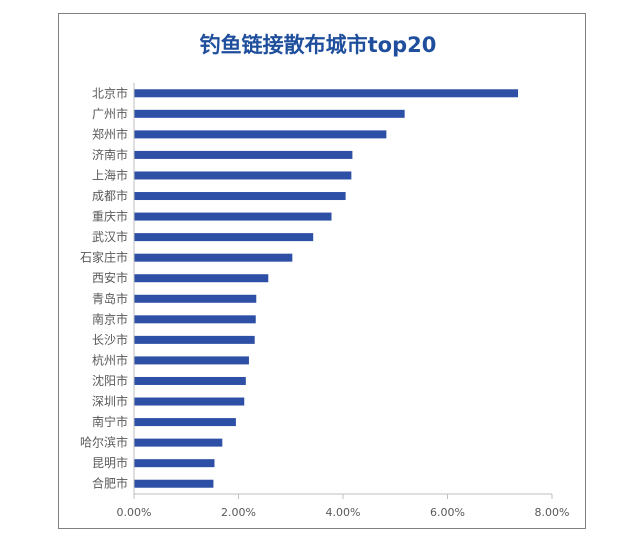 This screenshot has height=547, width=636. I want to click on category-label-1: 广州市, so click(110, 113).